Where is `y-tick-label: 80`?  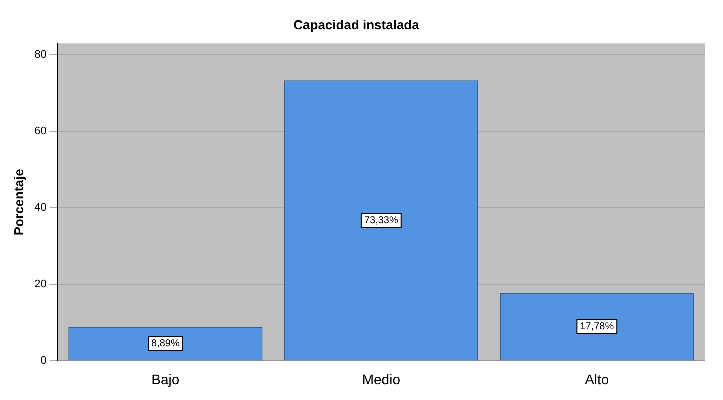
y-tick-label: 80 is located at coordinates (40, 55).